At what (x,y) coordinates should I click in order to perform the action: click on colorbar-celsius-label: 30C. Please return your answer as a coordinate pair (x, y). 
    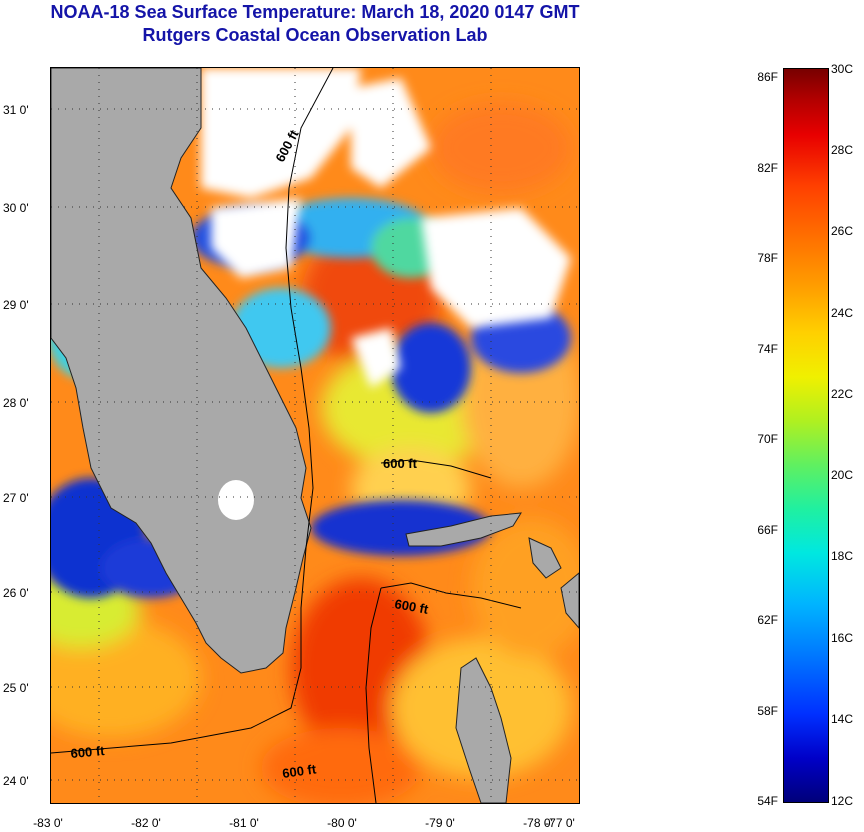
    Looking at the image, I should click on (842, 69).